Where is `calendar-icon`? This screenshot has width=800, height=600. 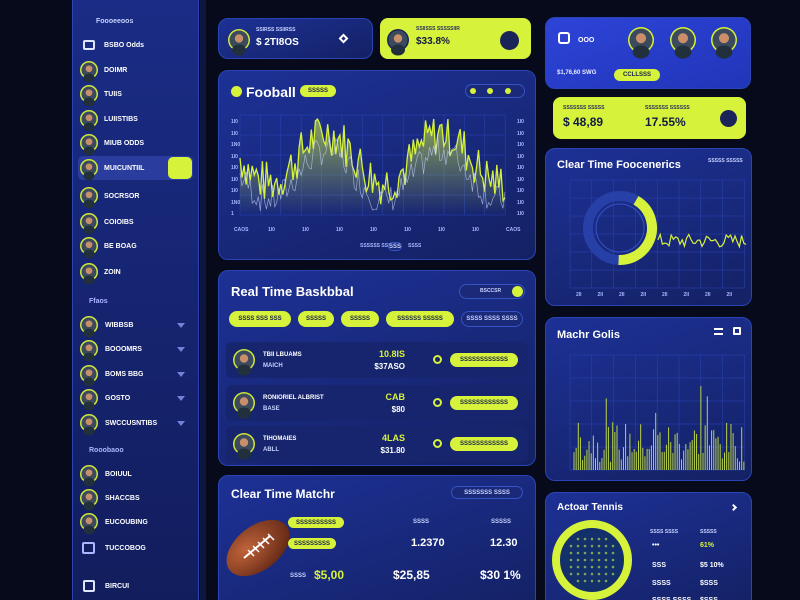 calendar-icon is located at coordinates (88, 548).